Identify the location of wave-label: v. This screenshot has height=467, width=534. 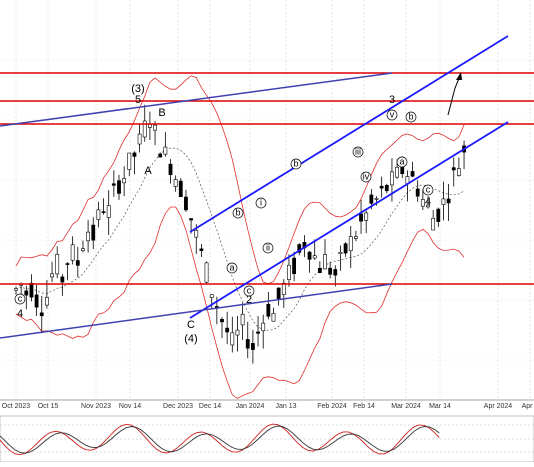
(392, 115).